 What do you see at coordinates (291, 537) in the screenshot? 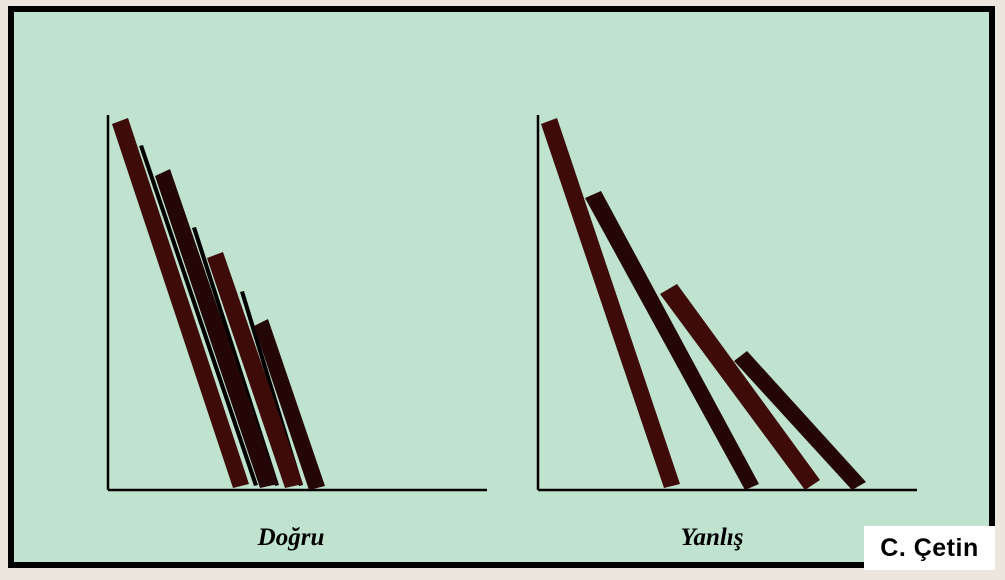
I see `caption-correct: Doğru` at bounding box center [291, 537].